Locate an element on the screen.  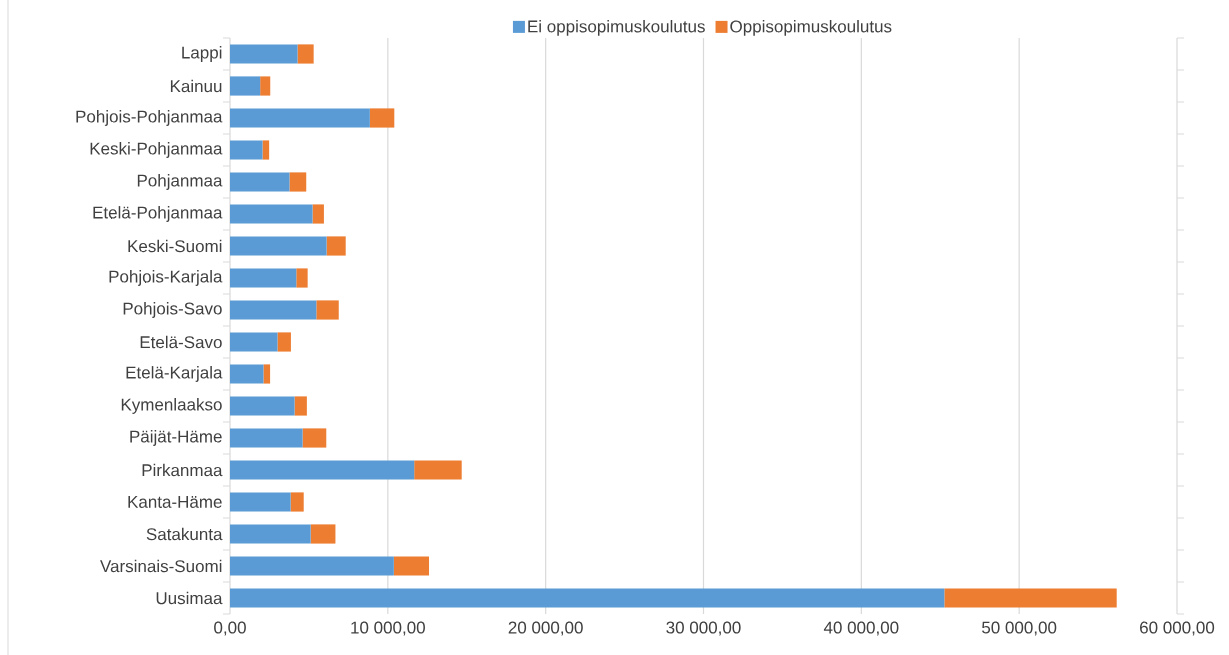
y-tick-label: Satakunta is located at coordinates (184, 534).